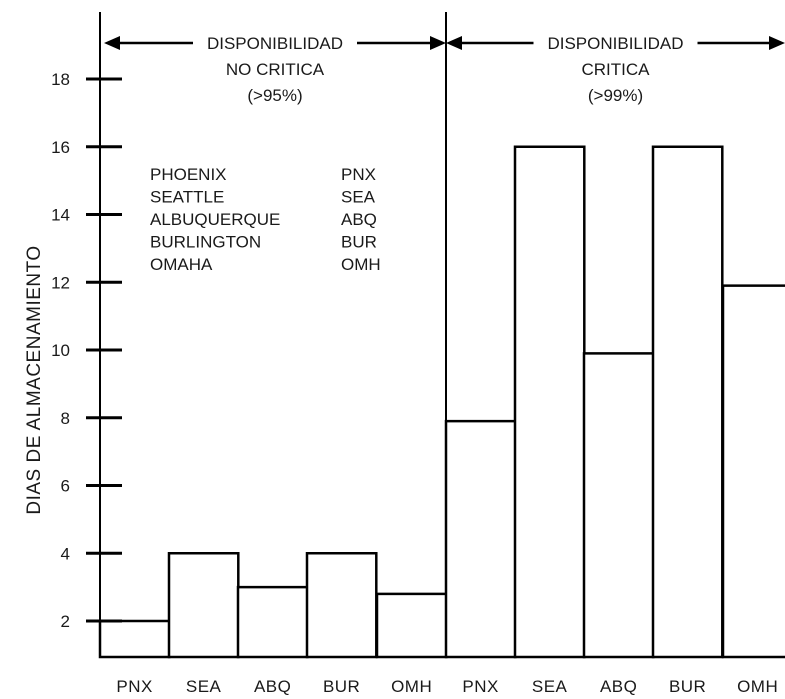 This screenshot has width=785, height=699. What do you see at coordinates (215, 219) in the screenshot?
I see `legend-city-name: ALBUQUERQUE` at bounding box center [215, 219].